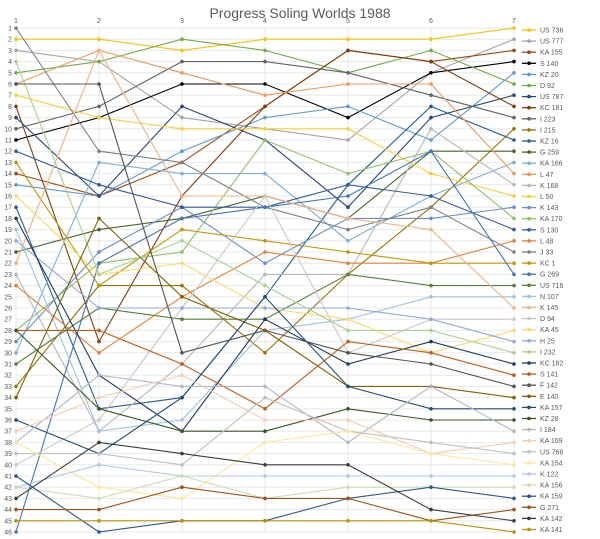 The image size is (600, 539). I want to click on legend-entry: E 140, so click(540, 397).